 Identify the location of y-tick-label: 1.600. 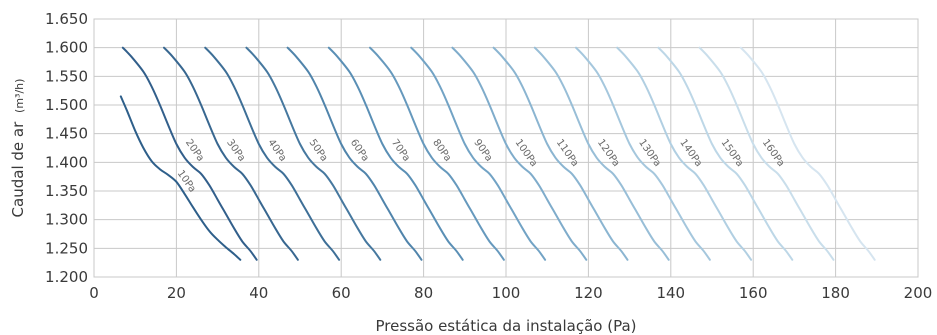
(66, 48).